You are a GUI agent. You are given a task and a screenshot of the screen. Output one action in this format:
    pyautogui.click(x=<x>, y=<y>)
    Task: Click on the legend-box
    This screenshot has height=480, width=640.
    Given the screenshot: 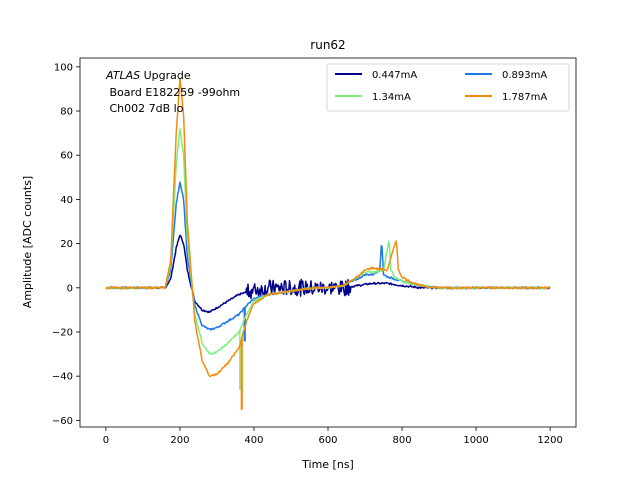 What is the action you would take?
    pyautogui.click(x=448, y=87)
    